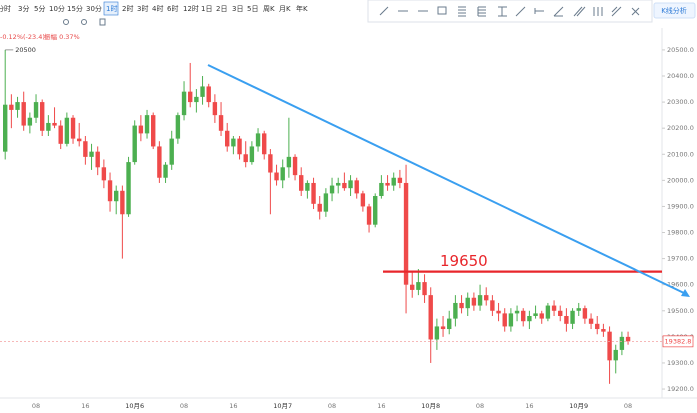 The width and height of the screenshot is (697, 413). Describe the element at coordinates (25, 50) in the screenshot. I see `max-marker-label: 20500` at that location.